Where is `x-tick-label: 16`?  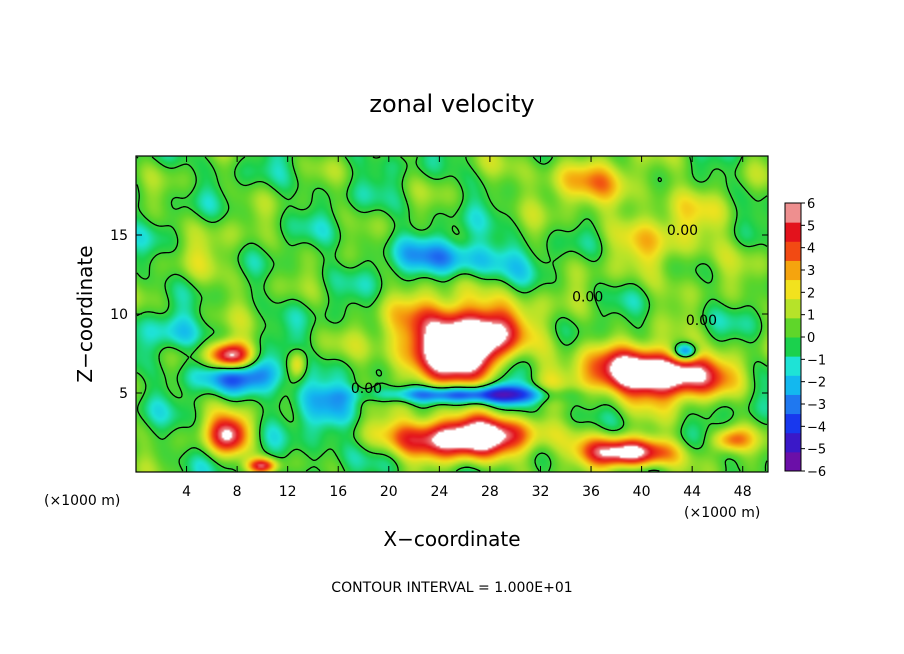
x-tick-label: 16 is located at coordinates (338, 492).